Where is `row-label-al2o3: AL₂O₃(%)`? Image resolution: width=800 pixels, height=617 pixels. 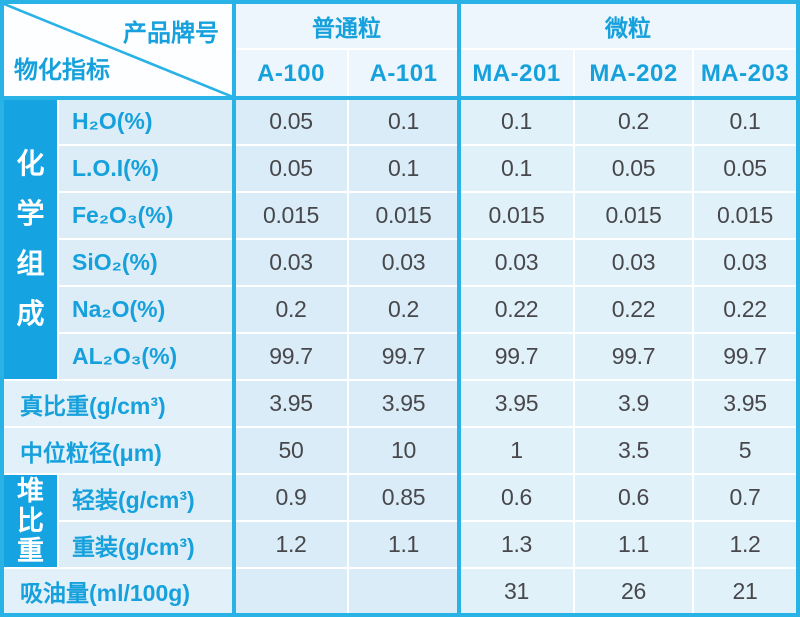 row-label-al2o3: AL₂O₃(%) is located at coordinates (146, 356).